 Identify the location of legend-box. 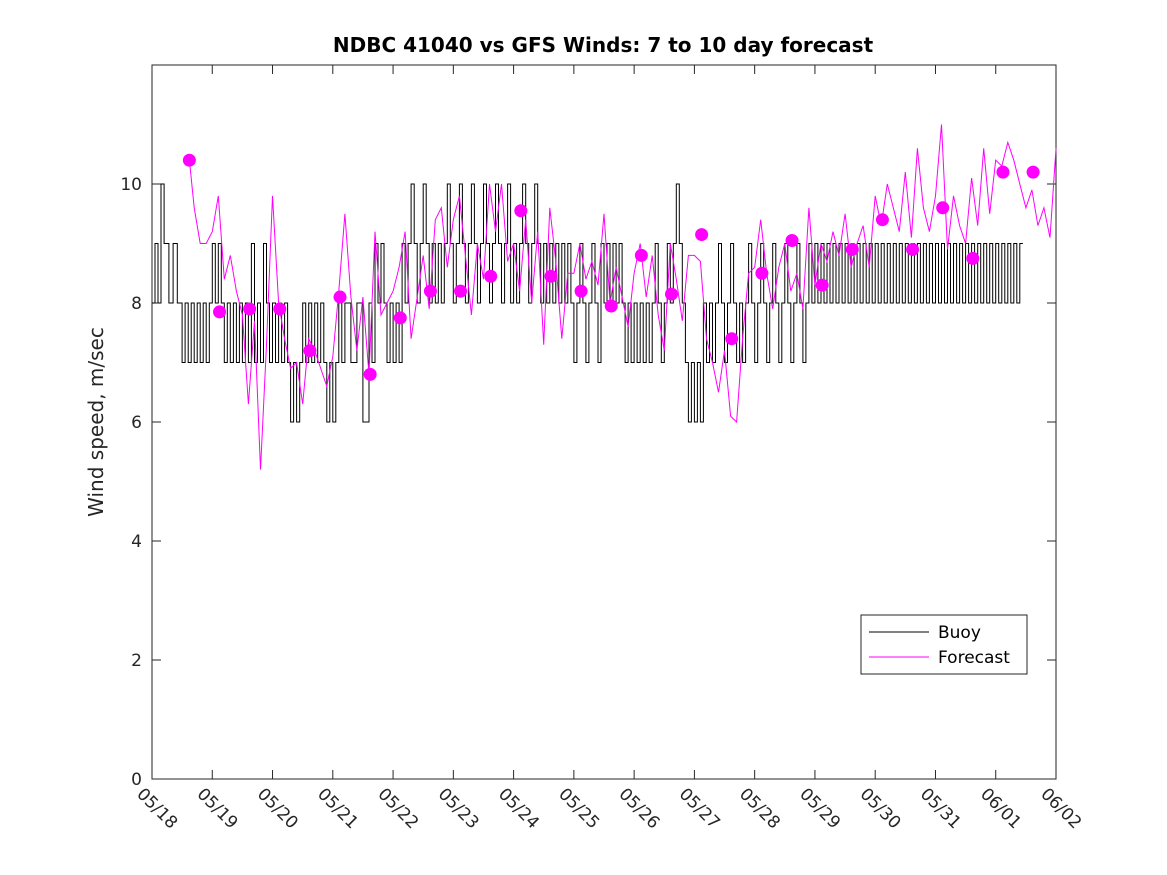
(944, 644).